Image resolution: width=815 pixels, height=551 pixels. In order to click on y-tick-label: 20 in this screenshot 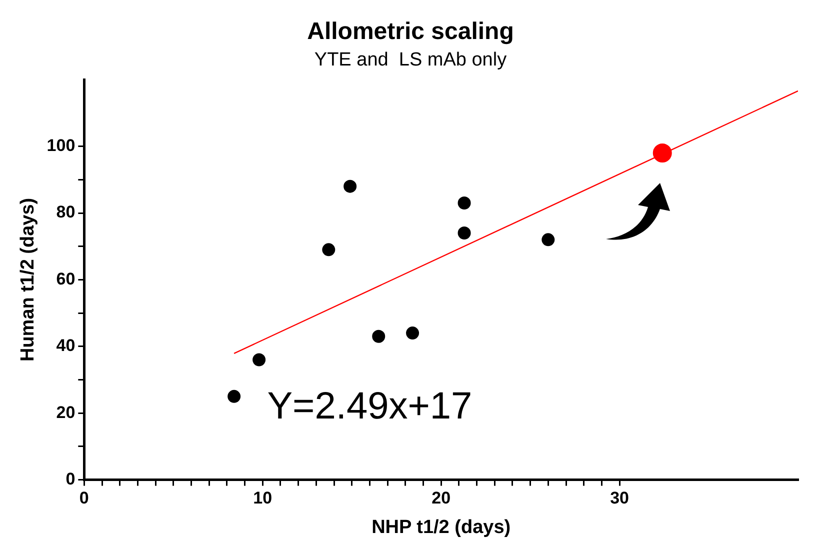, I will do `click(66, 412)`.